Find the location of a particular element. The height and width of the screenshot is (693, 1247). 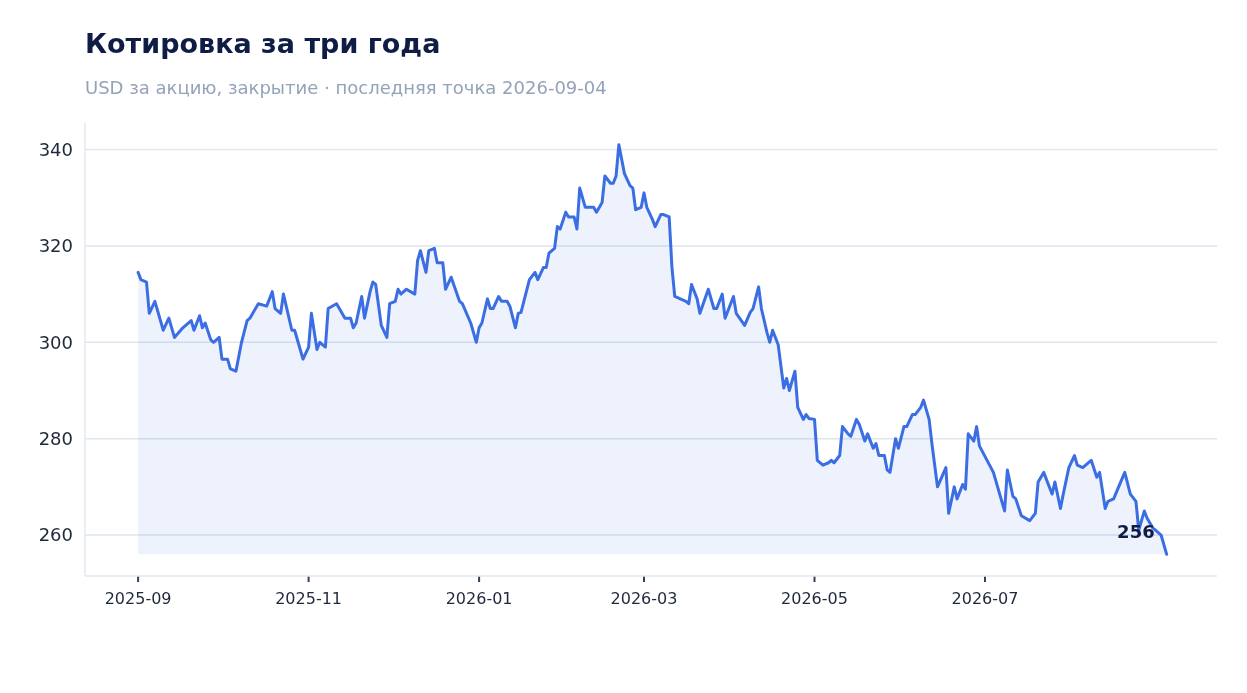

x-tick-label: 2025-11 is located at coordinates (309, 598).